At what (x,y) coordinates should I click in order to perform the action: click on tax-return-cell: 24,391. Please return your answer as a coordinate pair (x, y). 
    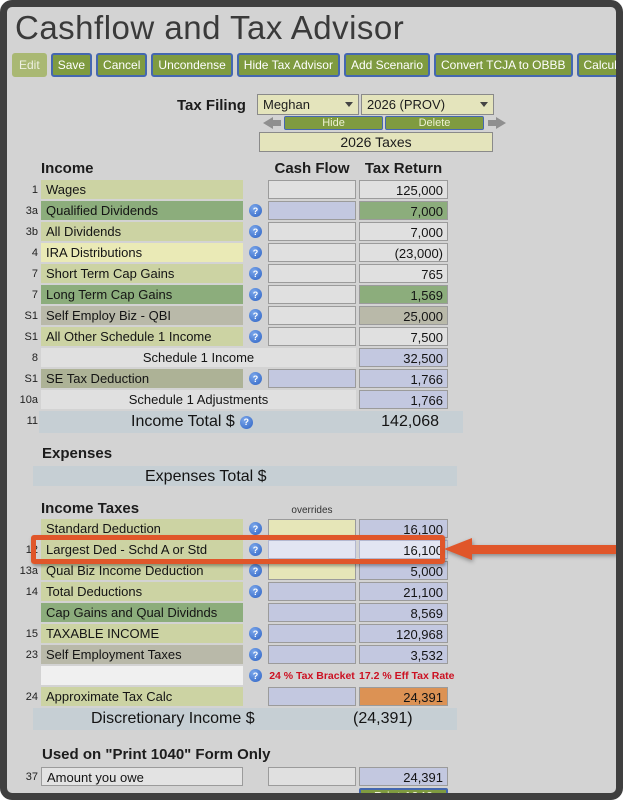
    Looking at the image, I should click on (403, 696).